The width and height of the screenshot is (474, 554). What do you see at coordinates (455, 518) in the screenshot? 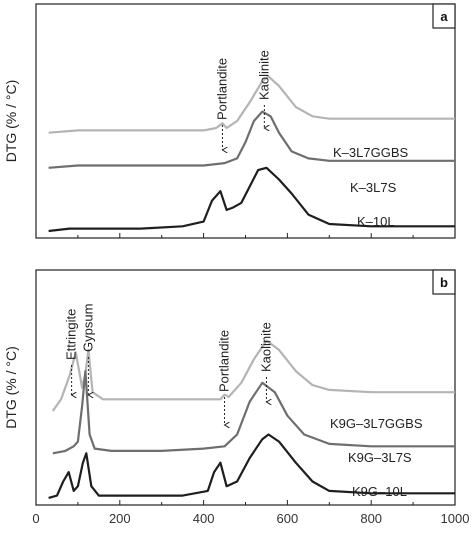
I see `x-tick-label: 1000` at bounding box center [455, 518].